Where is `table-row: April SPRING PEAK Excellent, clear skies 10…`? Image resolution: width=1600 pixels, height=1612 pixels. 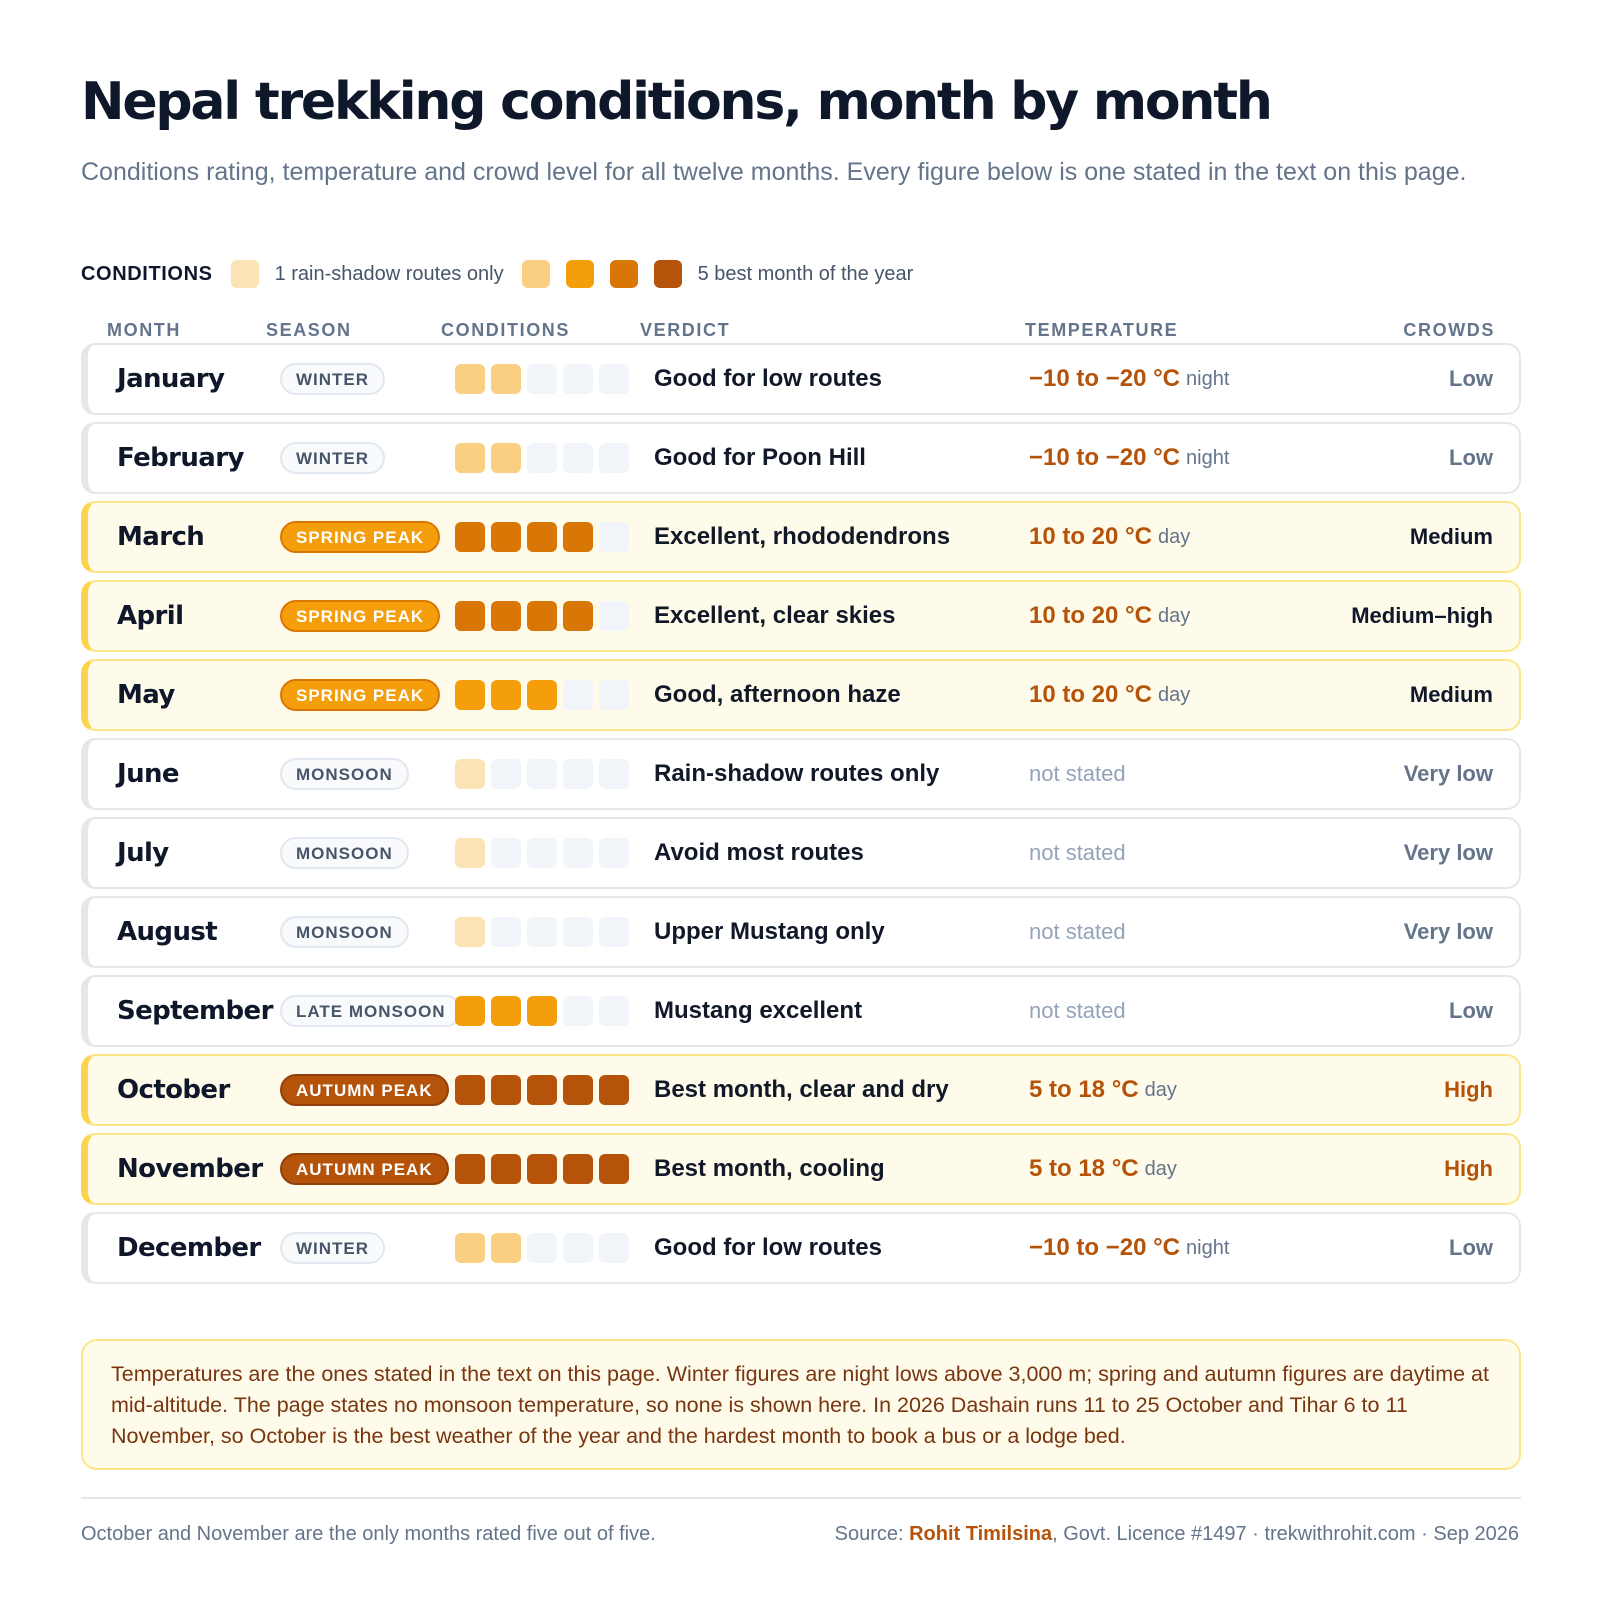 table-row: April SPRING PEAK Excellent, clear skies 10… is located at coordinates (801, 616).